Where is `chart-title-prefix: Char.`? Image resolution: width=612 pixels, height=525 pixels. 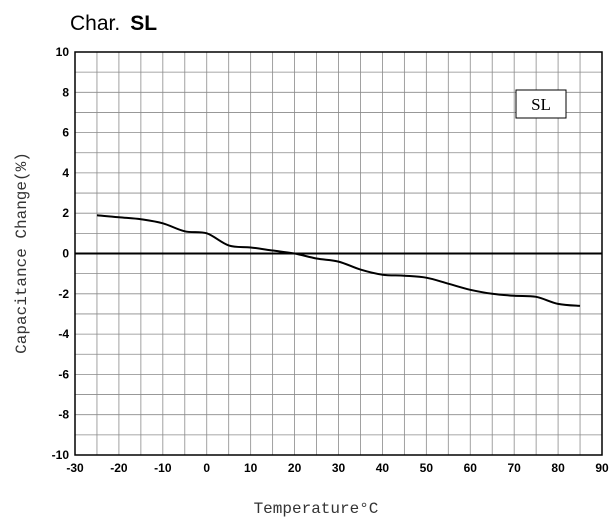
chart-title-prefix: Char. is located at coordinates (95, 23).